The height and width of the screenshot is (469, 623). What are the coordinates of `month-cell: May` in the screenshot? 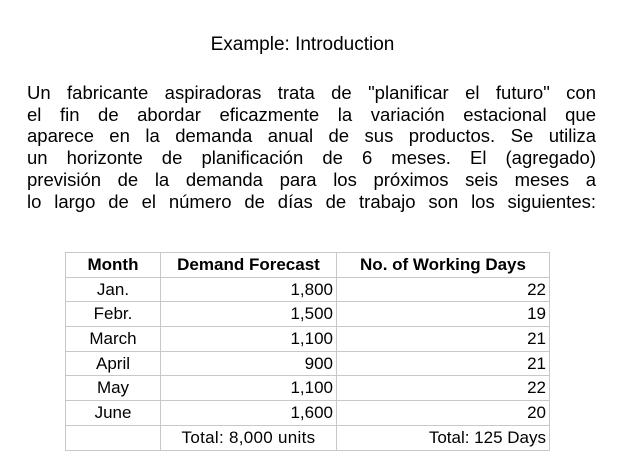 It's located at (113, 388).